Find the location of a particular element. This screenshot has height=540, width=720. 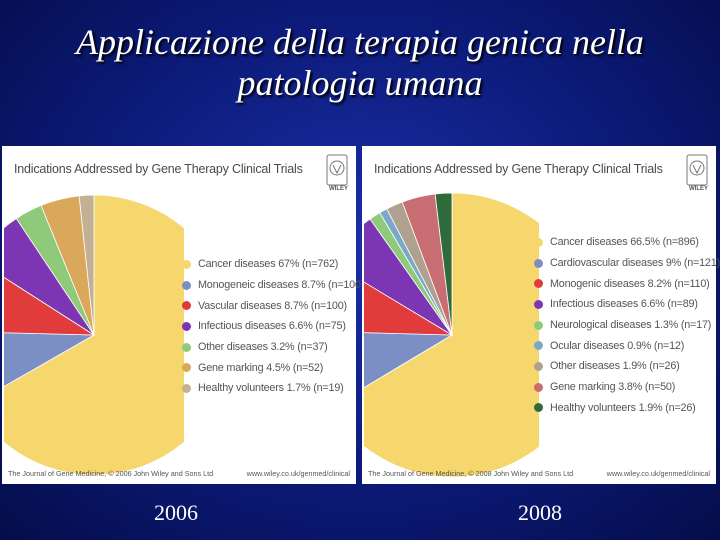

year-label-2008: 2008 is located at coordinates (540, 512).